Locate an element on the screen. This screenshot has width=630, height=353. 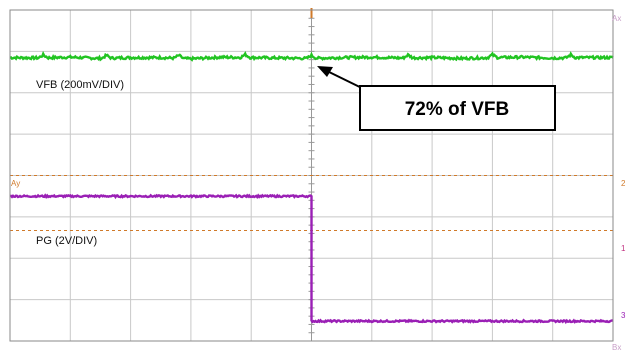
annotation-callout: 72% of VFB is located at coordinates (436, 98).